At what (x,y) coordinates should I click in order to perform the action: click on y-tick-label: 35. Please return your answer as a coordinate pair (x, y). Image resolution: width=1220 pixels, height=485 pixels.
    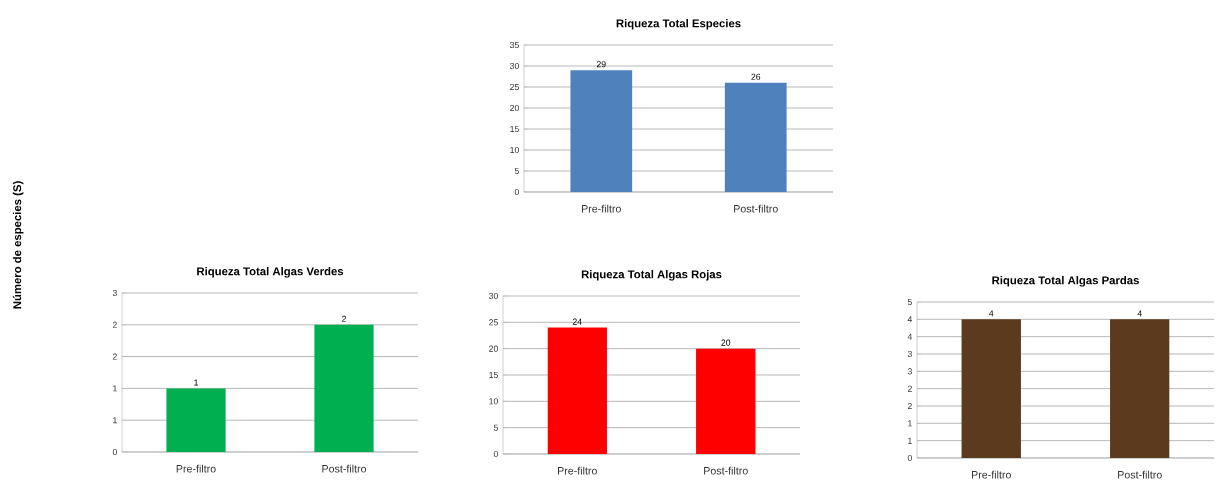
    Looking at the image, I should click on (514, 45).